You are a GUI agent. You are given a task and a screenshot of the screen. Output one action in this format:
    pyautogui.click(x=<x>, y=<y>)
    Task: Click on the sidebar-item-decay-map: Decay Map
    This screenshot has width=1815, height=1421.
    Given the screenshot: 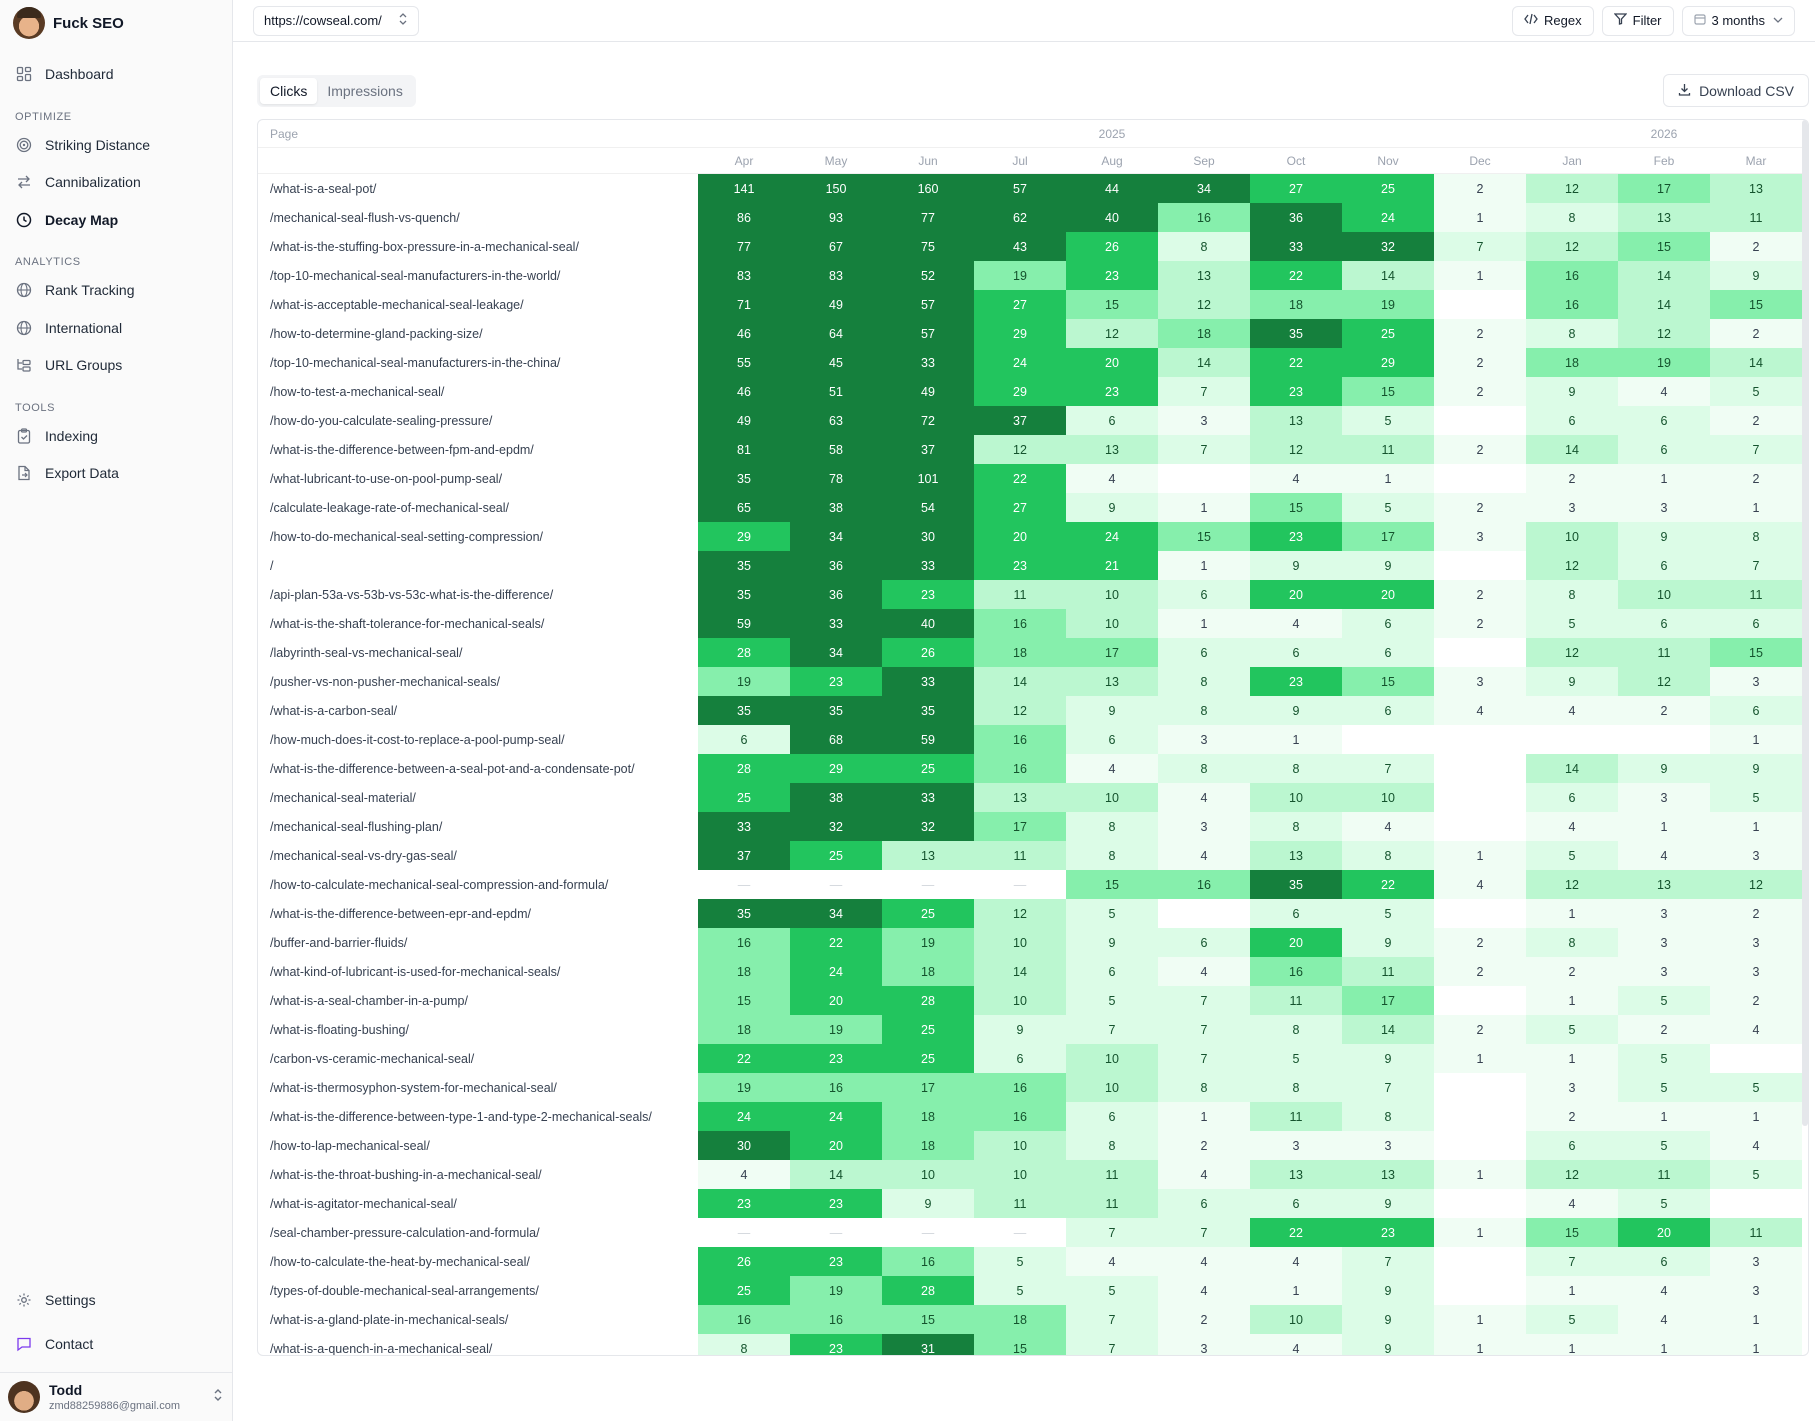 What is the action you would take?
    pyautogui.click(x=116, y=220)
    